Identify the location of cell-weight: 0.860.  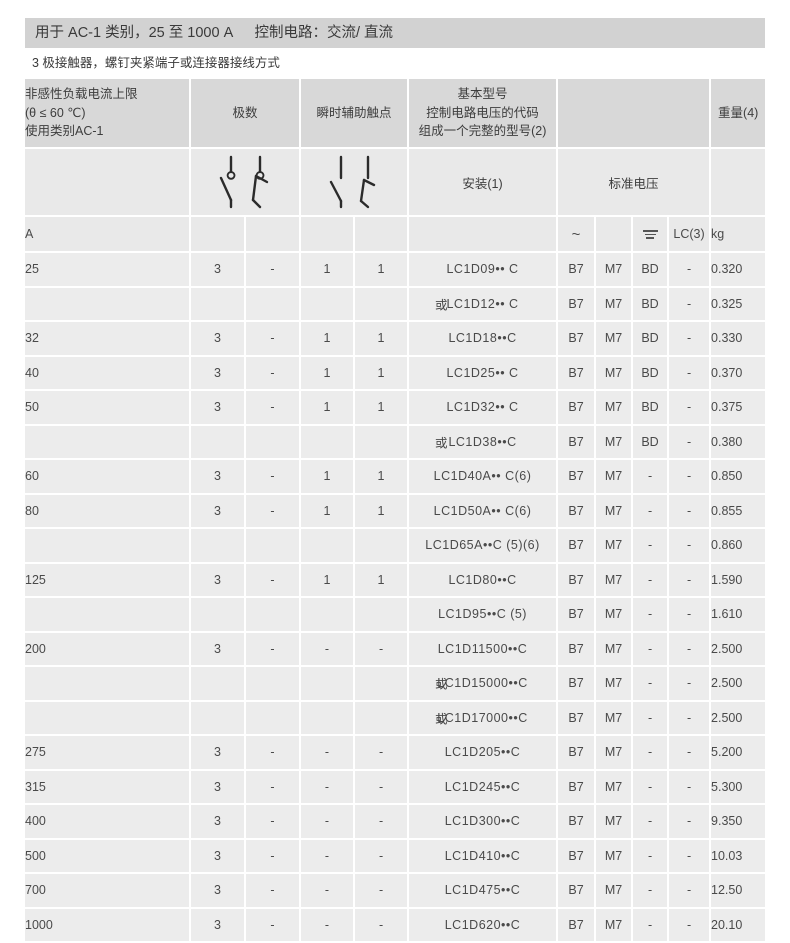
(738, 546).